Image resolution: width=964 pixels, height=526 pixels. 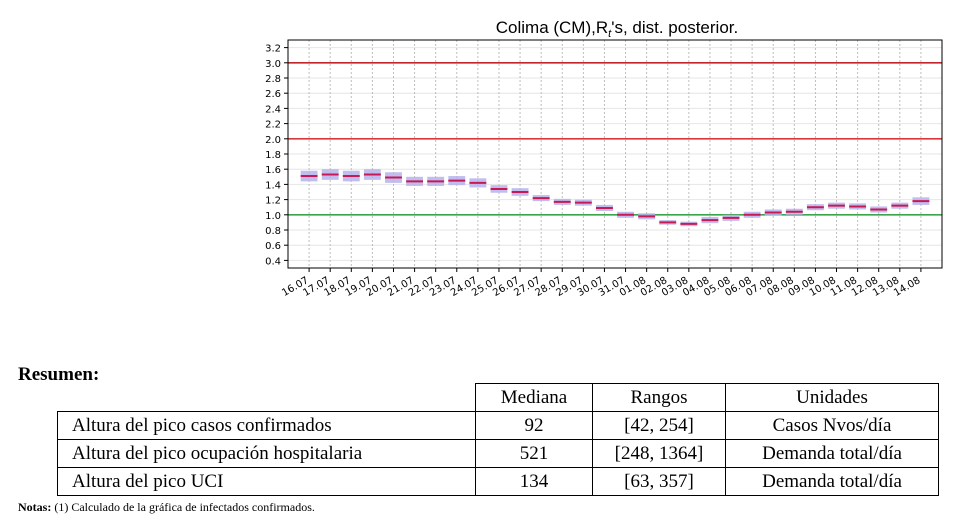 What do you see at coordinates (35, 507) in the screenshot?
I see `notes-label: Notas:` at bounding box center [35, 507].